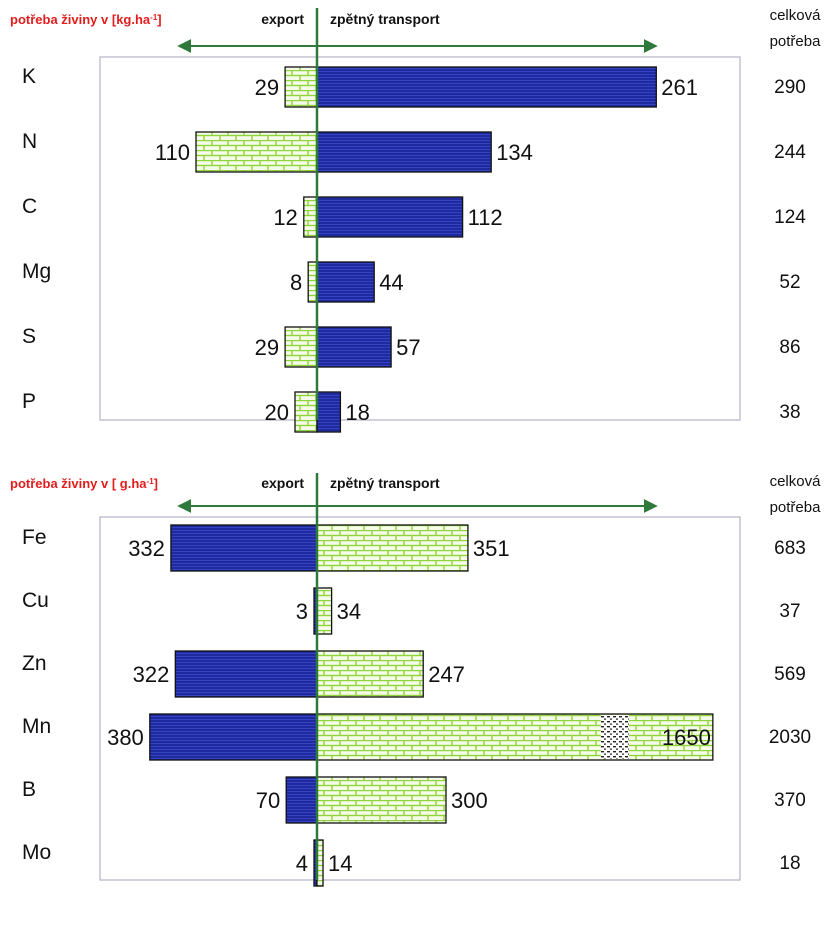 This screenshot has height=926, width=834. Describe the element at coordinates (29, 401) in the screenshot. I see `category-label: P` at that location.